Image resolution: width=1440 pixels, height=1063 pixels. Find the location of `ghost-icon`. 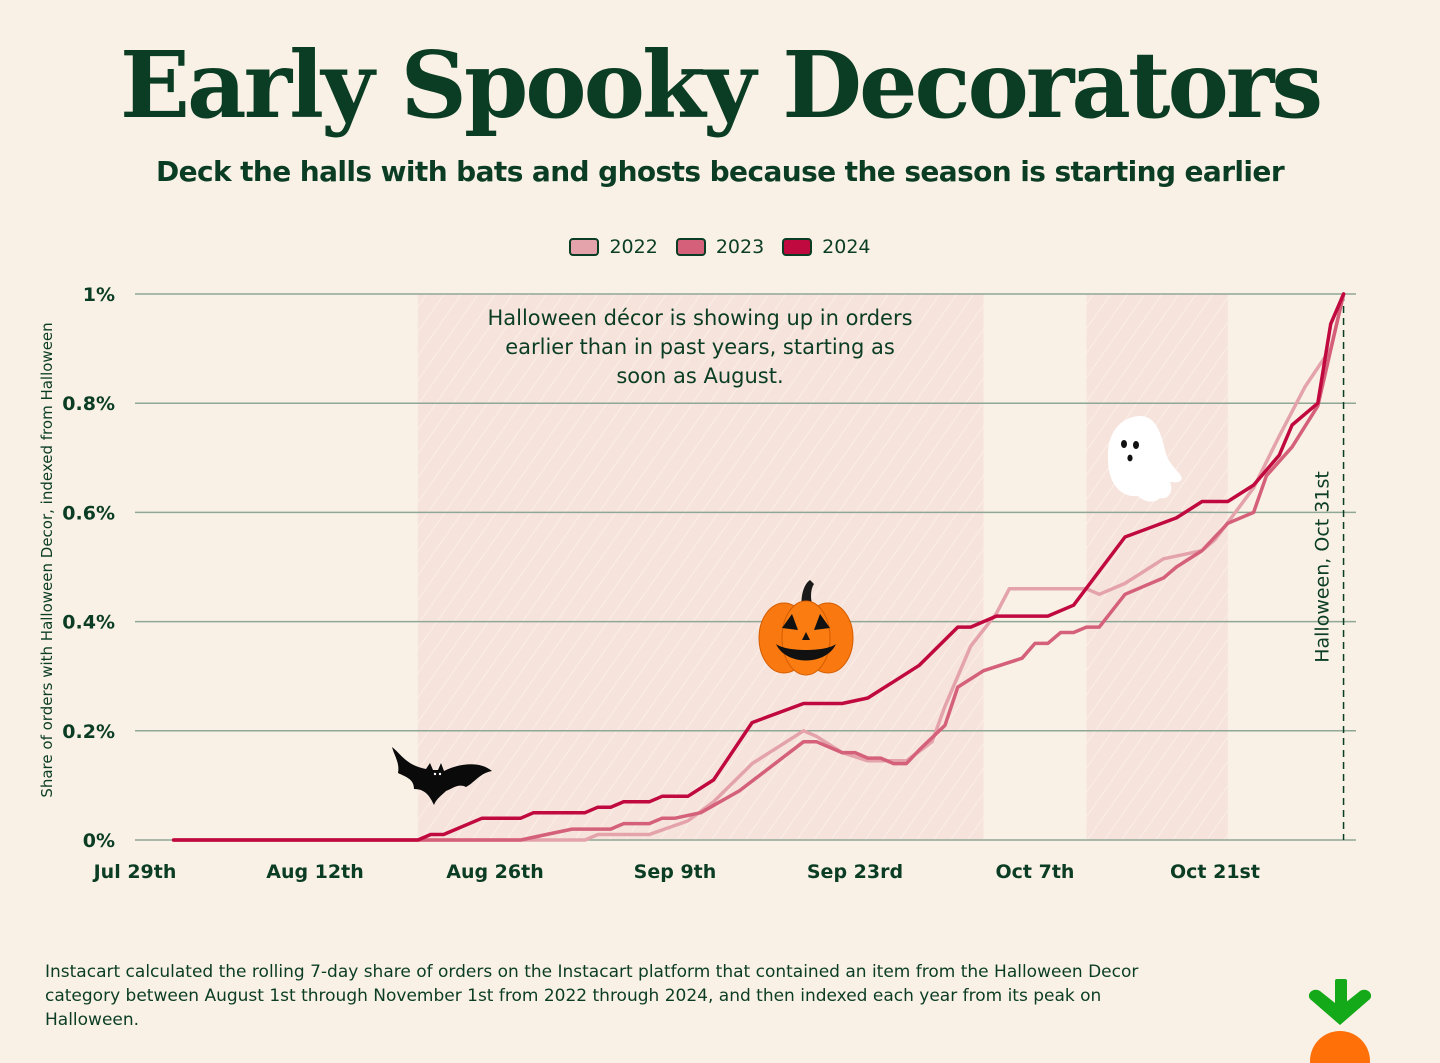

ghost-icon is located at coordinates (1144, 459).